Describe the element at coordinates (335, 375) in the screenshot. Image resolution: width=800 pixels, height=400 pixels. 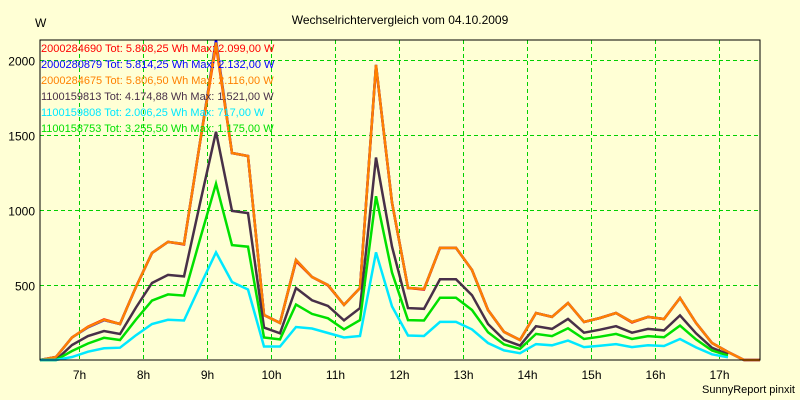
I see `x-tick-label: 11h` at that location.